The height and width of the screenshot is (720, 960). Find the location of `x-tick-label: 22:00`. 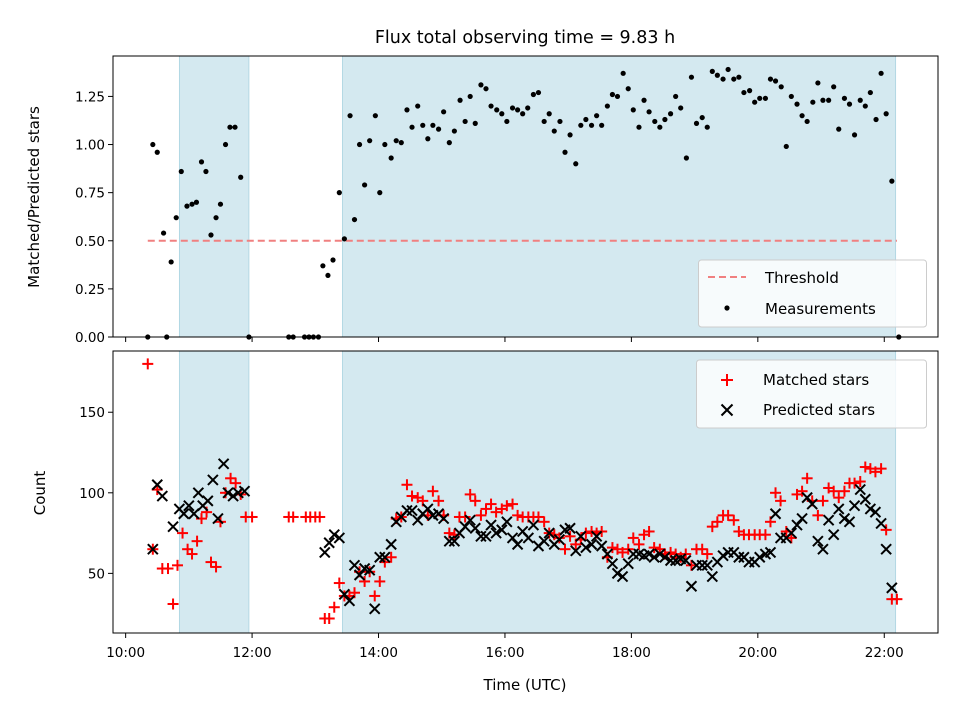

x-tick-label: 22:00 is located at coordinates (884, 653).